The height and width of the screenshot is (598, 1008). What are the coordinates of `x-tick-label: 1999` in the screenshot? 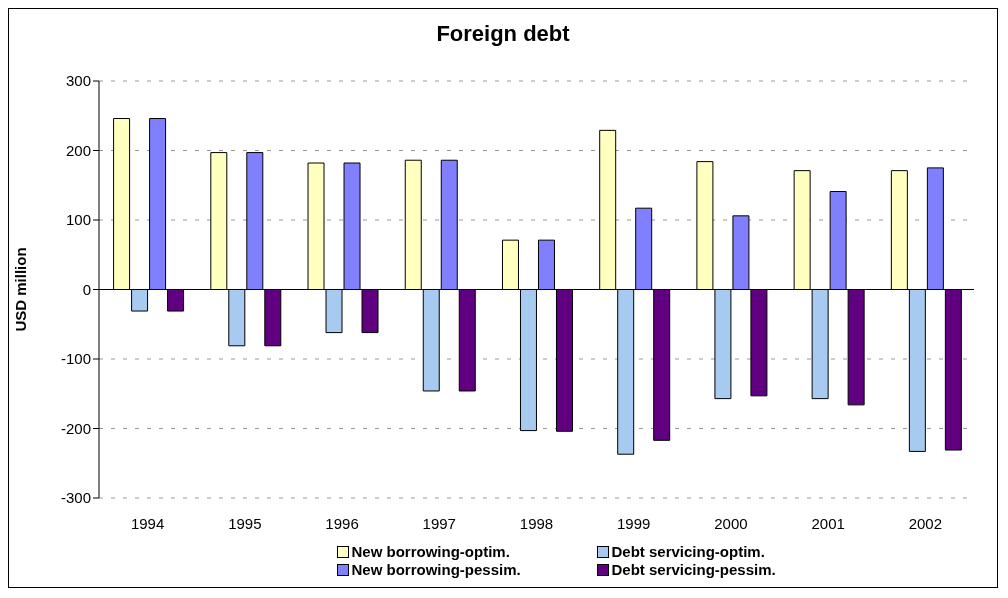 It's located at (634, 523).